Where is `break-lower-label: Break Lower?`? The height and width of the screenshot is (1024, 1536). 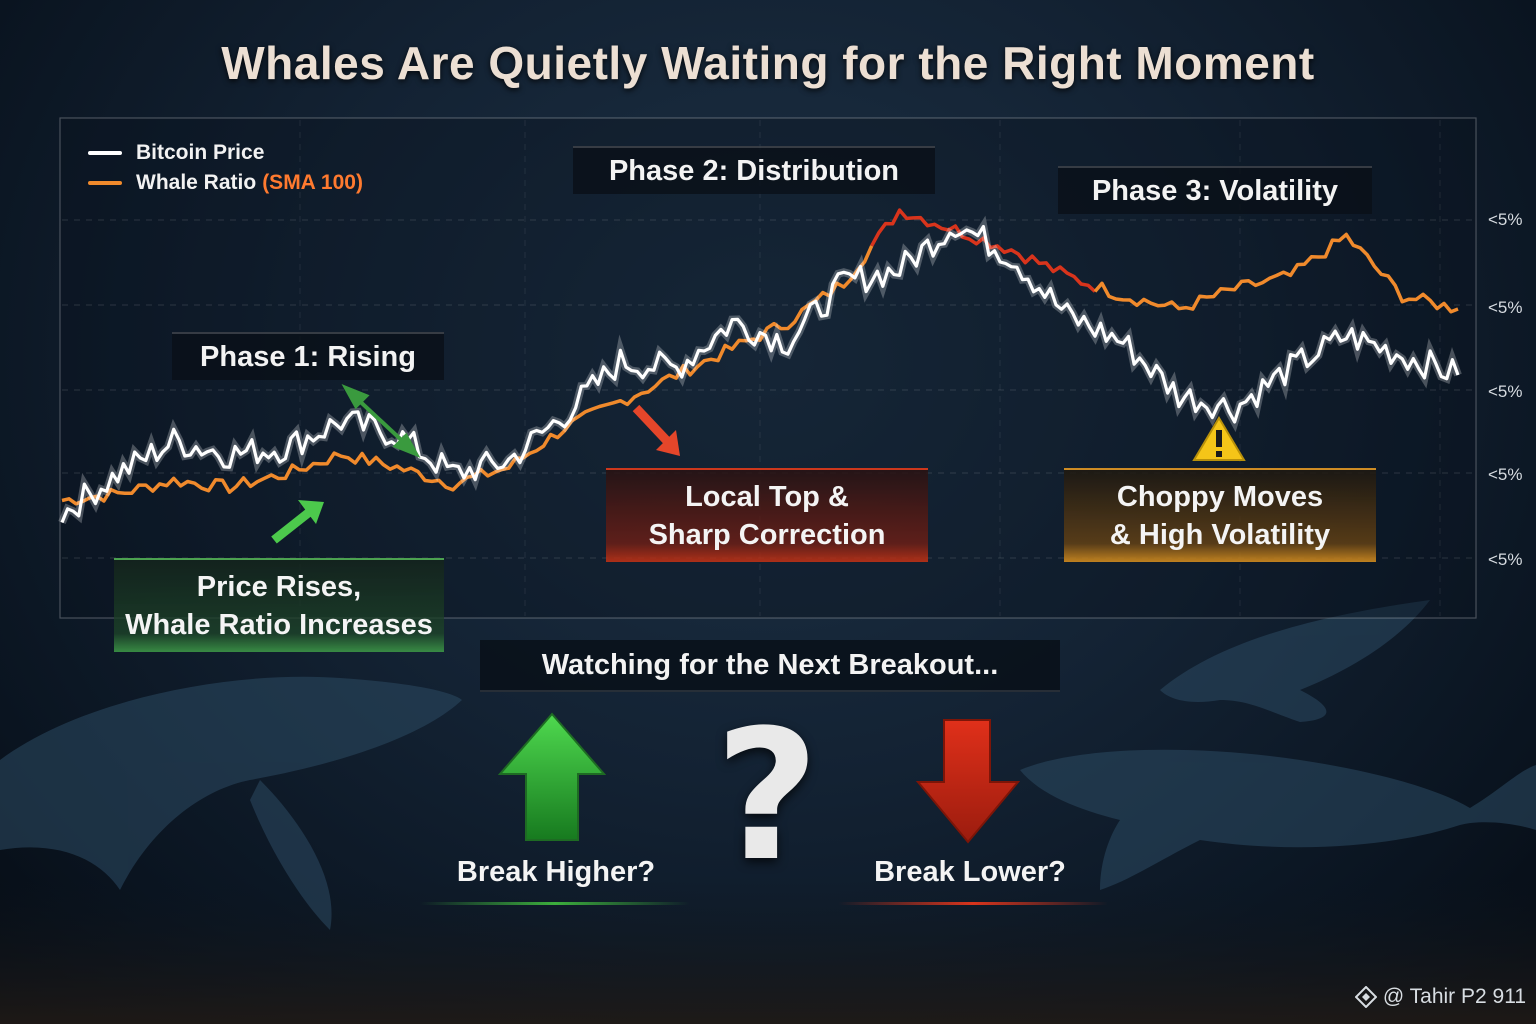
break-lower-label: Break Lower? is located at coordinates (970, 872).